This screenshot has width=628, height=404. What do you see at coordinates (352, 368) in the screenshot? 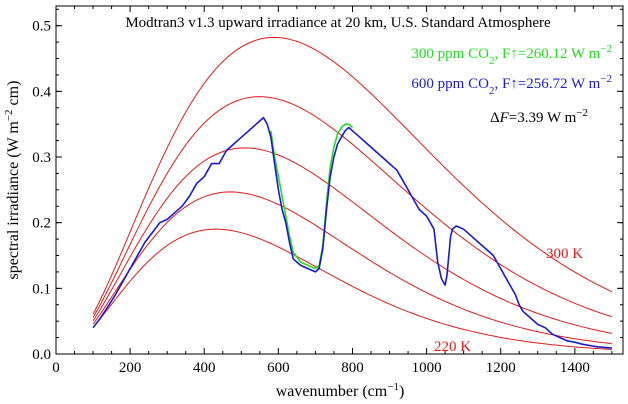
I see `x-tick-label: 800` at bounding box center [352, 368].